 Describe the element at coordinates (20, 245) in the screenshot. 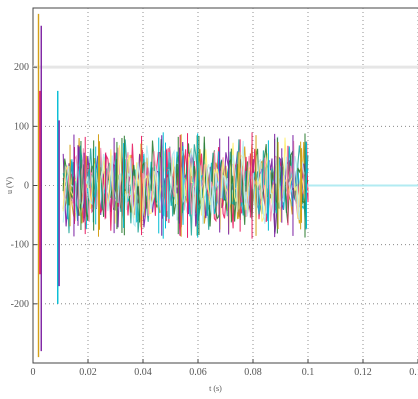

I see `y-tick-label: -100` at that location.